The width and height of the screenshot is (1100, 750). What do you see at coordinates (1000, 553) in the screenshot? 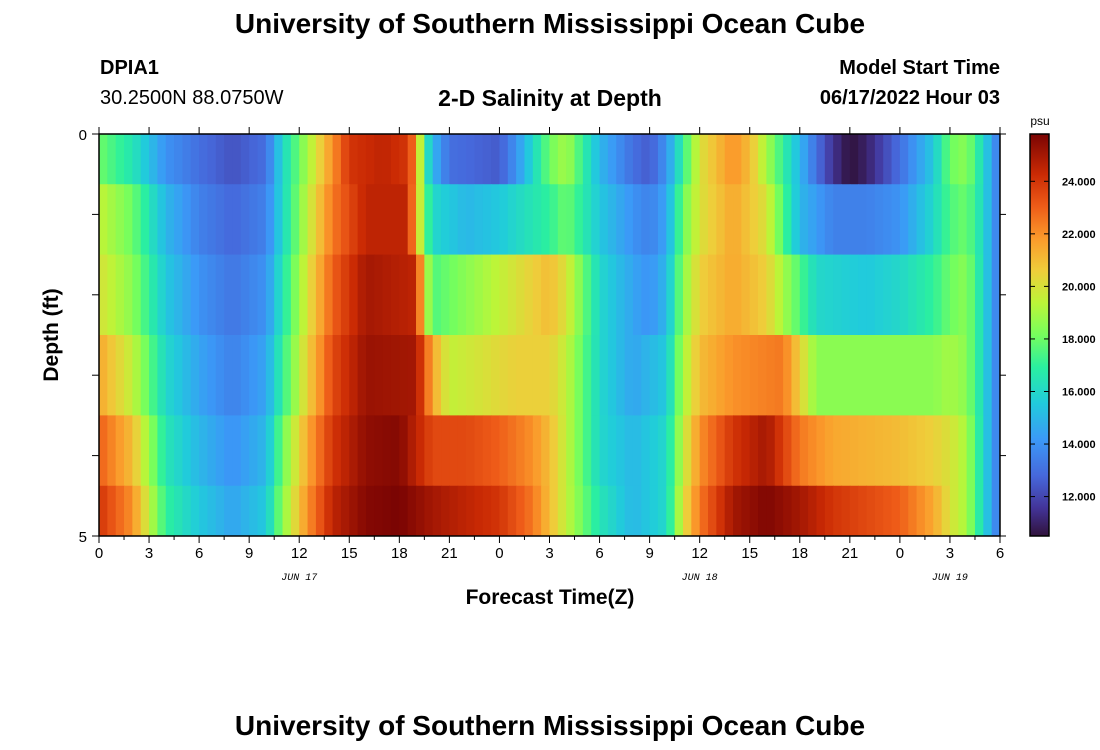
I see `x-tick-label: 6` at bounding box center [1000, 553].